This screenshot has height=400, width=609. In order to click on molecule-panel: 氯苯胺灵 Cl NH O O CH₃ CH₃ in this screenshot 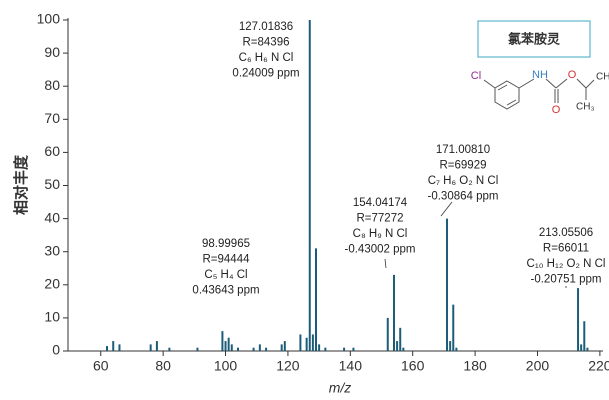, I will do `click(540, 68)`.